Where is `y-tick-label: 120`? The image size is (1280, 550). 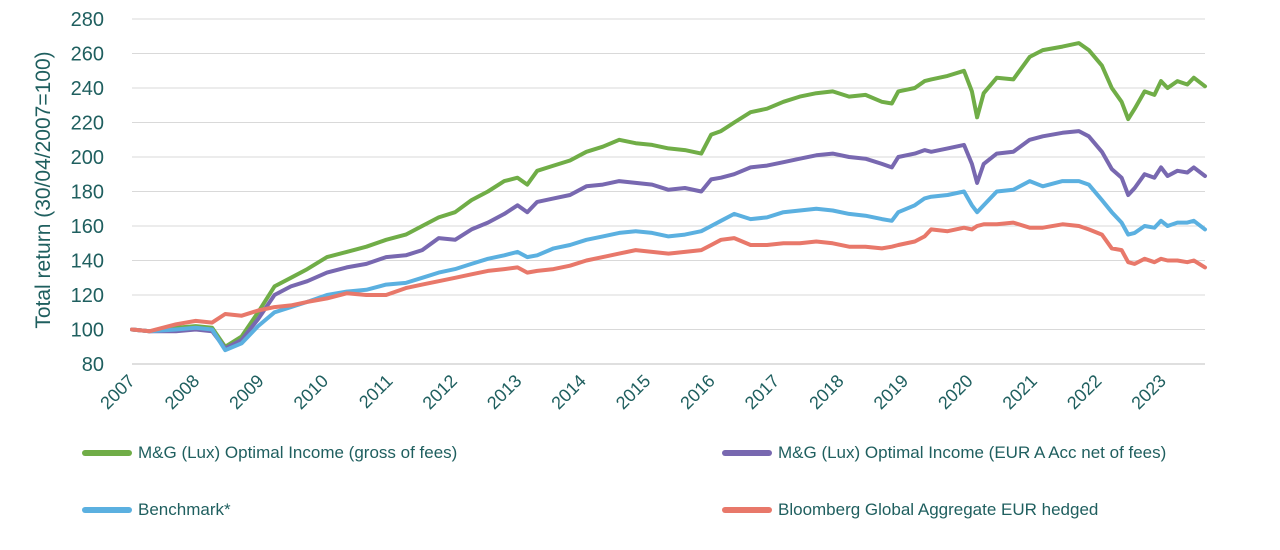 y-tick-label: 120 is located at coordinates (87, 296).